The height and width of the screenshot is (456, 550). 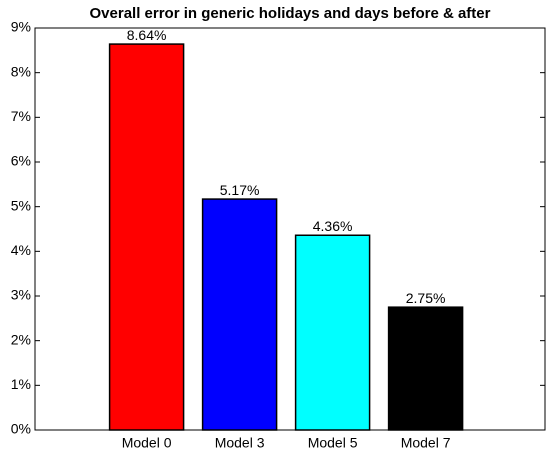 I want to click on y-tick-label: 5%, so click(x=21, y=205).